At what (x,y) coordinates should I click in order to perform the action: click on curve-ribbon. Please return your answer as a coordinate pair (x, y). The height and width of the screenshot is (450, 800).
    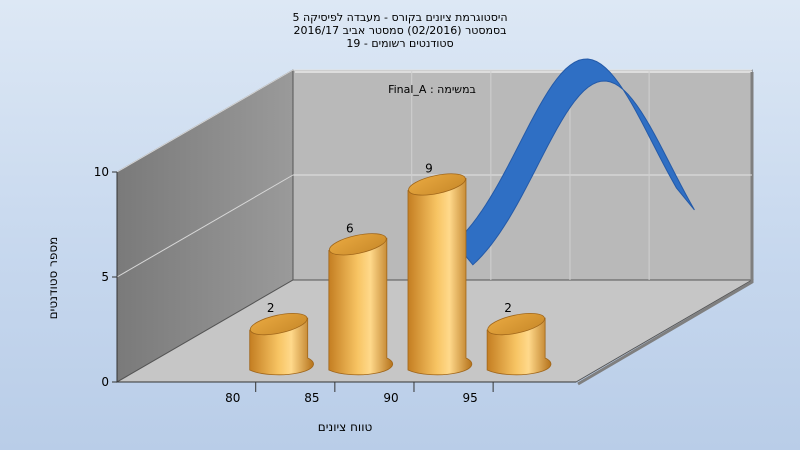
    Looking at the image, I should click on (574, 162).